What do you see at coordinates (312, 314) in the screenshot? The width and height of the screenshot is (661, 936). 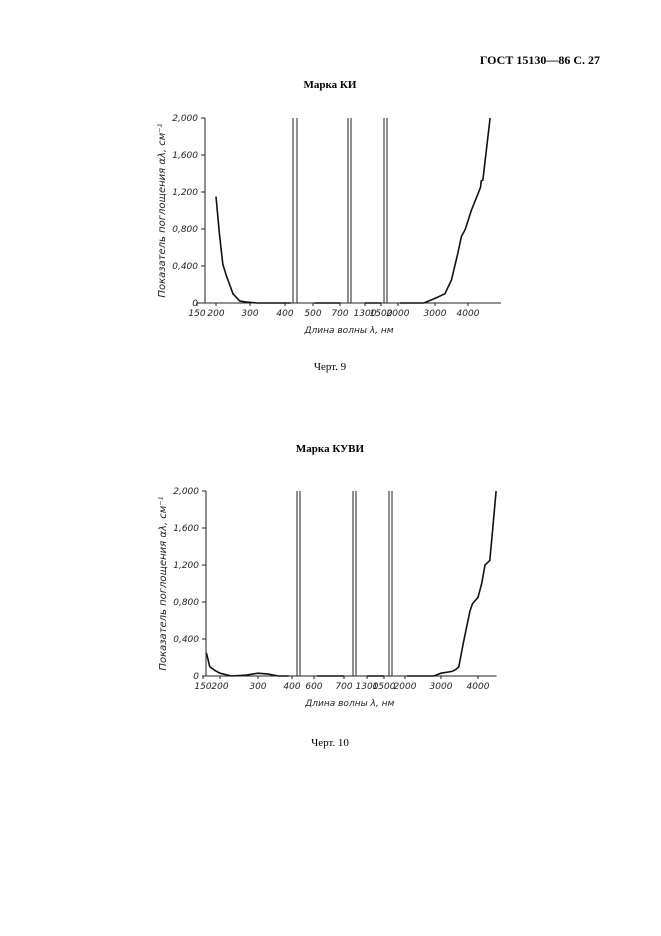 I see `x-tick-label: 500` at bounding box center [312, 314].